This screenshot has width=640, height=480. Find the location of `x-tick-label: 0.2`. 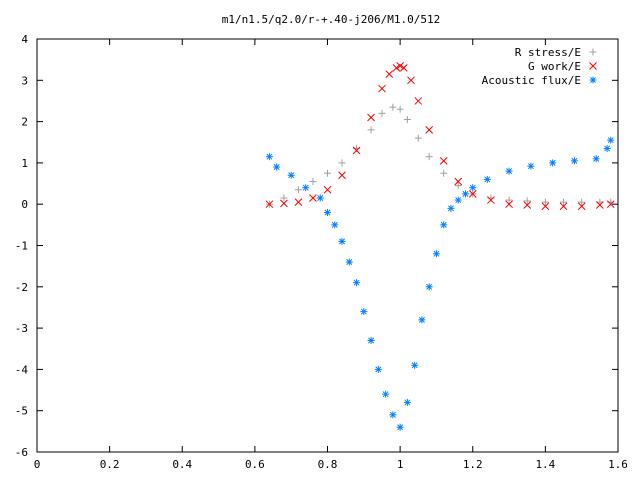

x-tick-label: 0.2 is located at coordinates (110, 464).